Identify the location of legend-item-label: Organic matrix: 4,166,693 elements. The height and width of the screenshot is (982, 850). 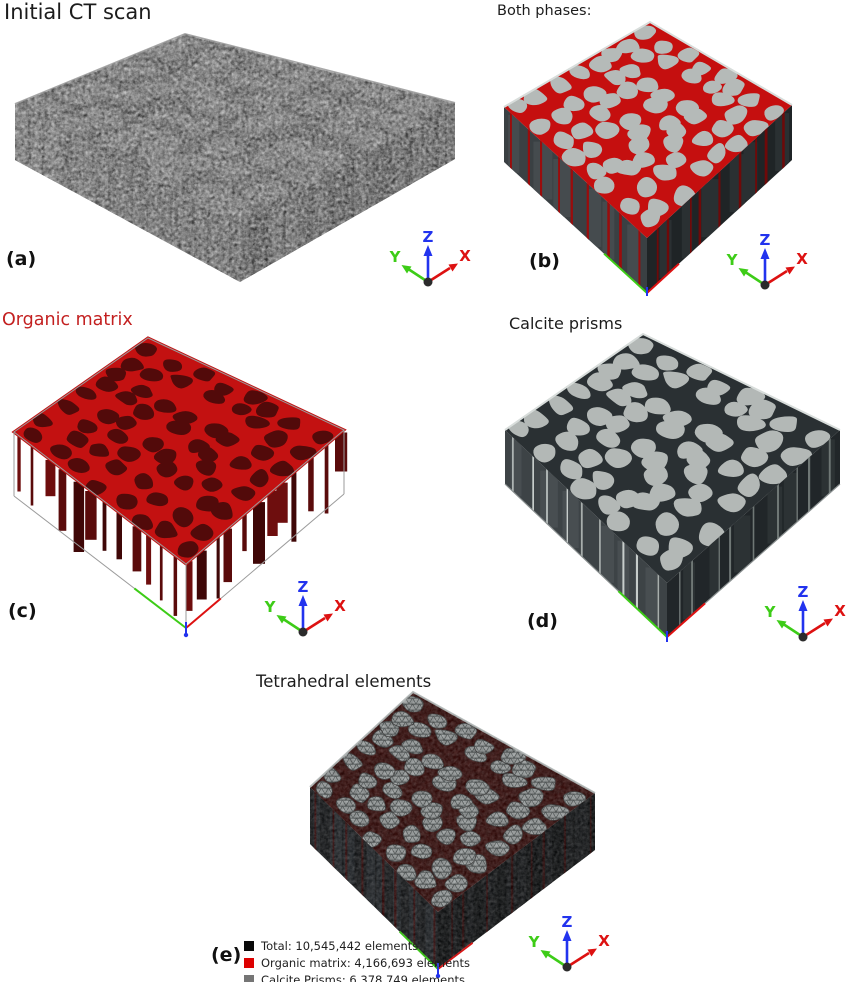
(365, 963).